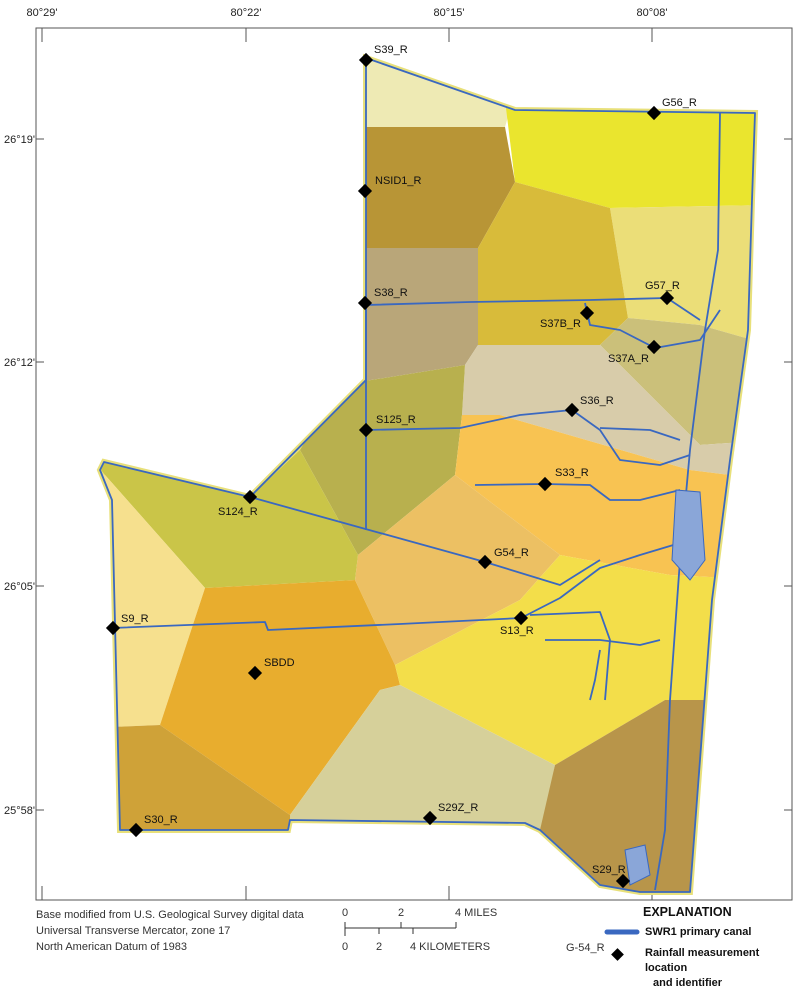 The width and height of the screenshot is (798, 991). What do you see at coordinates (246, 13) in the screenshot?
I see `longitude-label: 80°22'` at bounding box center [246, 13].